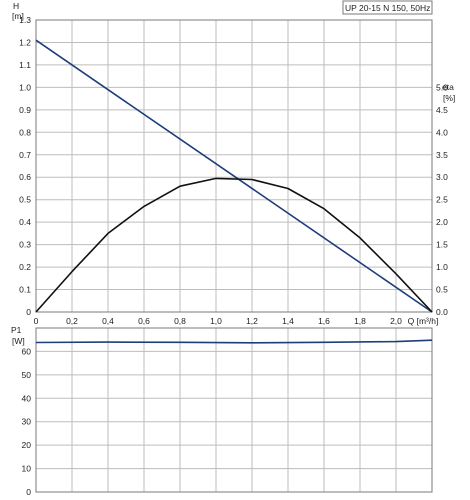 This screenshot has width=470, height=500. I want to click on p1-tick-label: 0, so click(28, 492).